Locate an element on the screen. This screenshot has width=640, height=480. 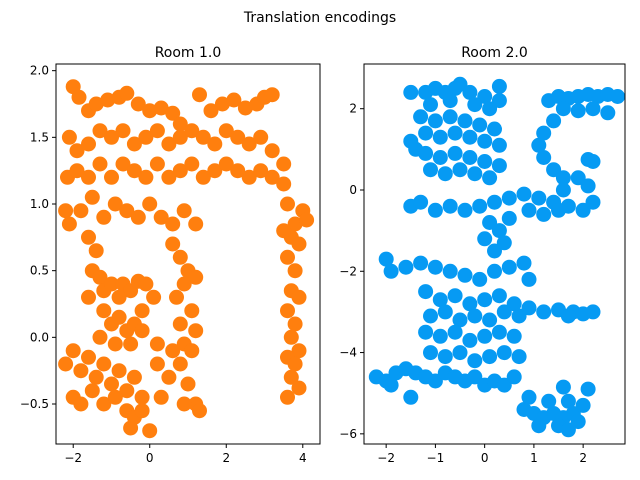
x-tick-label: 4 is located at coordinates (303, 458).